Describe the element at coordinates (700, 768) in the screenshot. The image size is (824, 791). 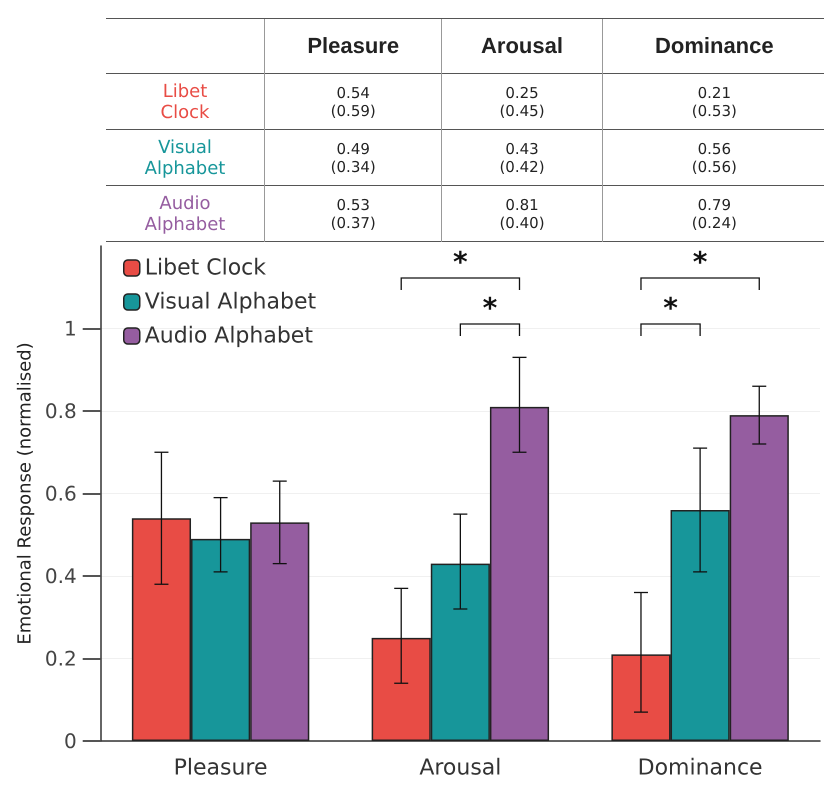
I see `x-tick-label: Dominance` at that location.